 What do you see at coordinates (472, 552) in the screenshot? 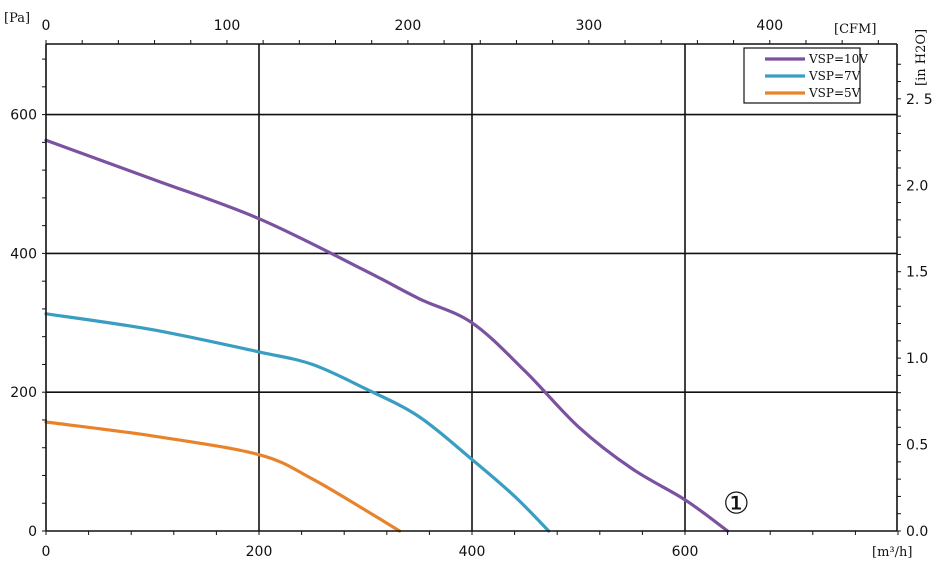
I see `x-tick-label: 400` at bounding box center [472, 552].